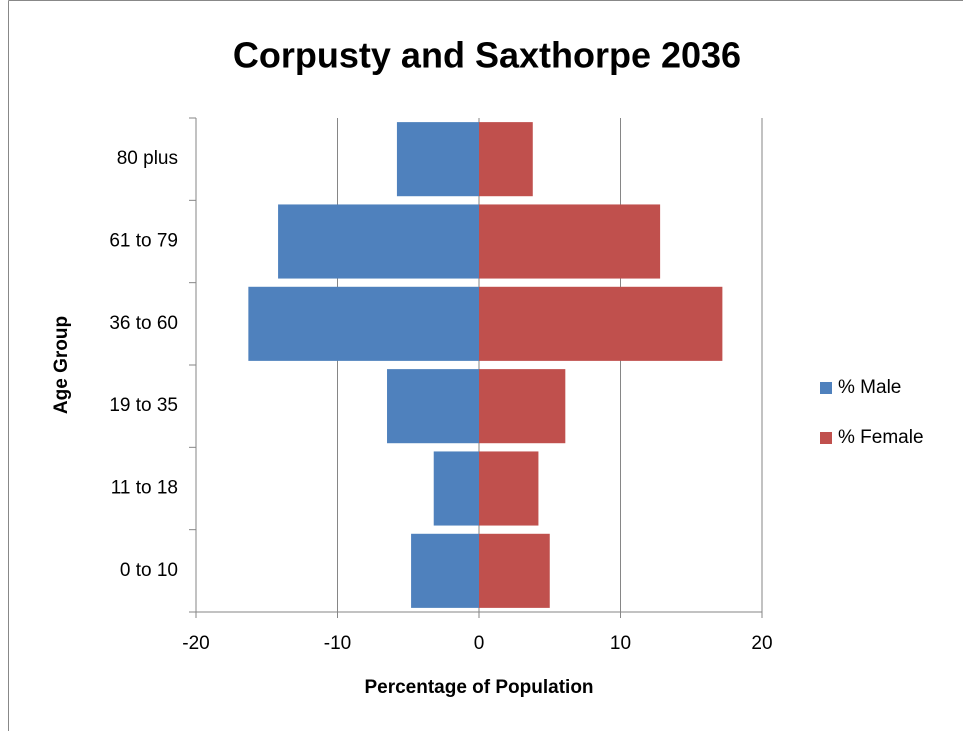 The height and width of the screenshot is (731, 963). Describe the element at coordinates (479, 643) in the screenshot. I see `x-tick-label: 0` at that location.